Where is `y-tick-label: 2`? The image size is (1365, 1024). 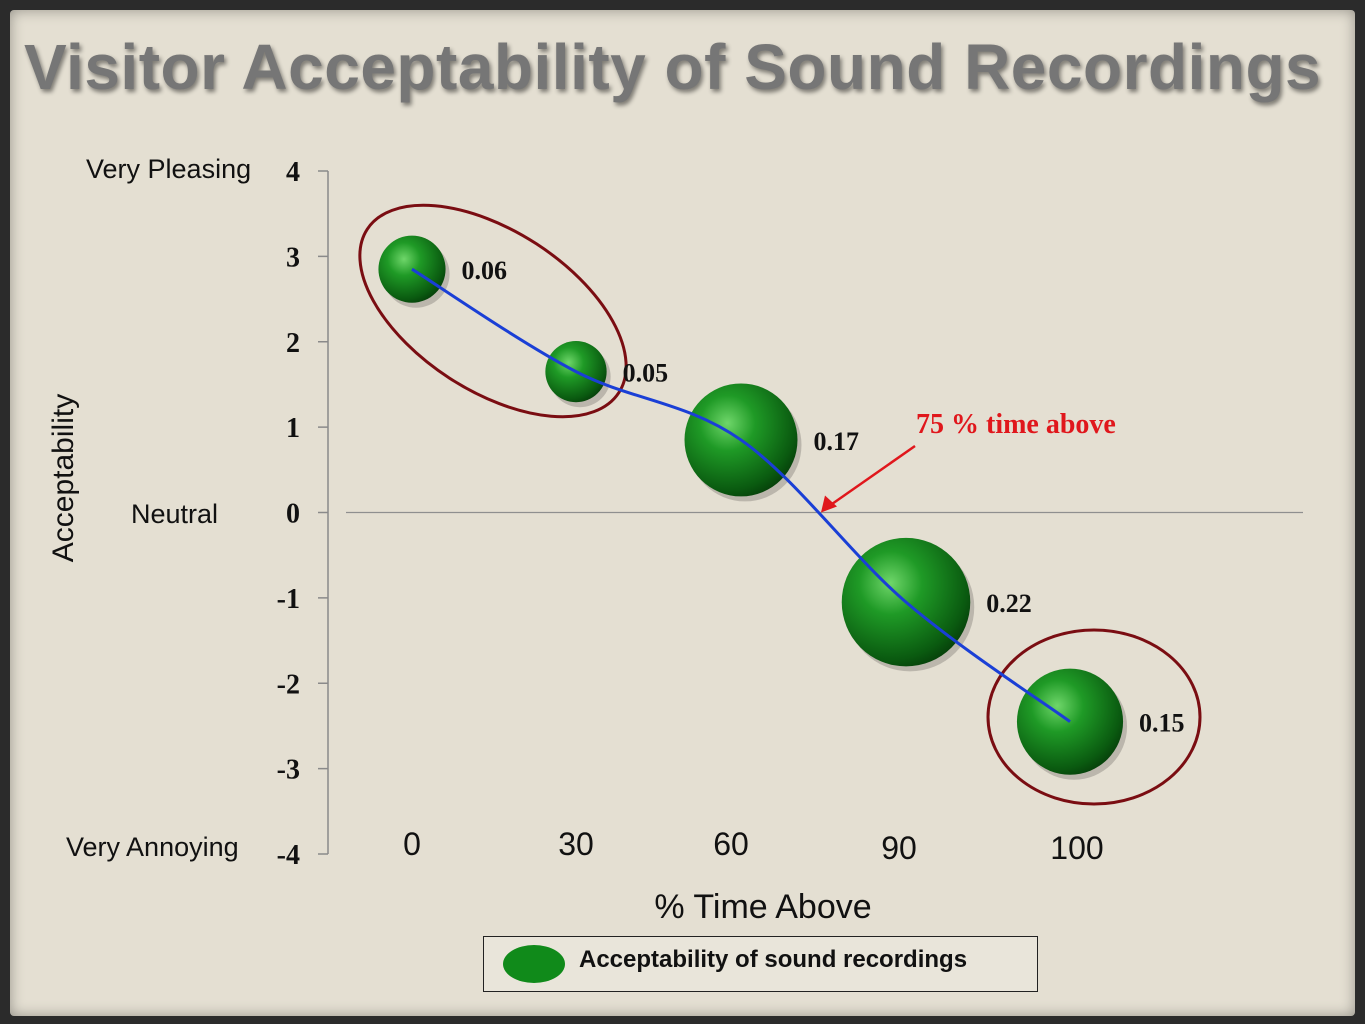 y-tick-label: 2 is located at coordinates (293, 343).